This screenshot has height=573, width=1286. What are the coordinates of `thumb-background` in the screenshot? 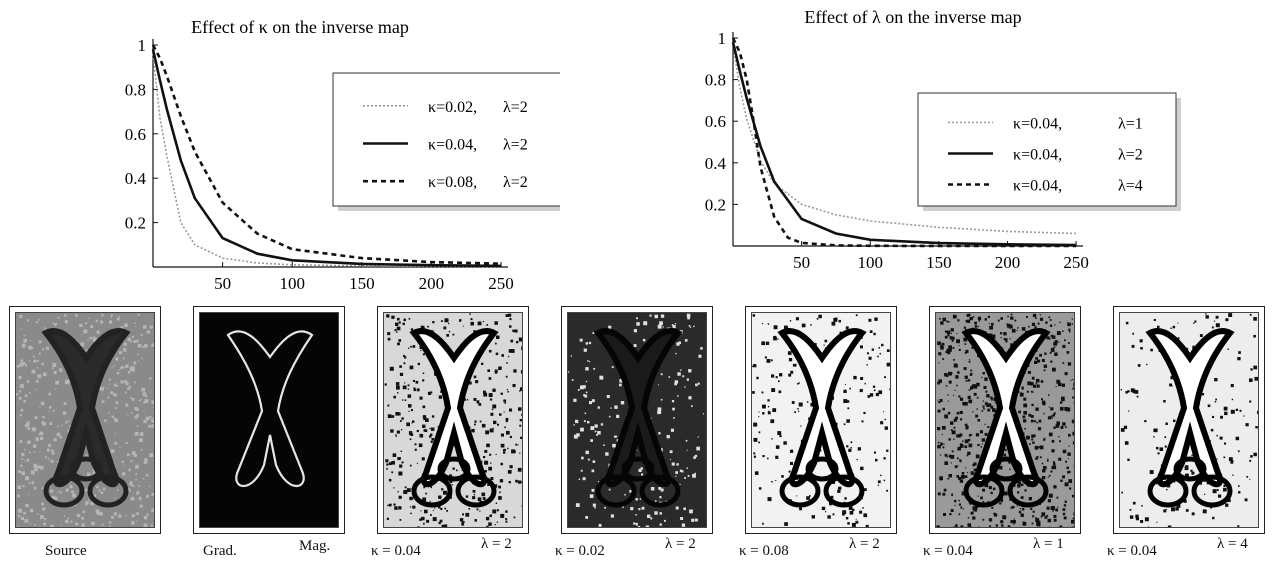 It's located at (269, 420).